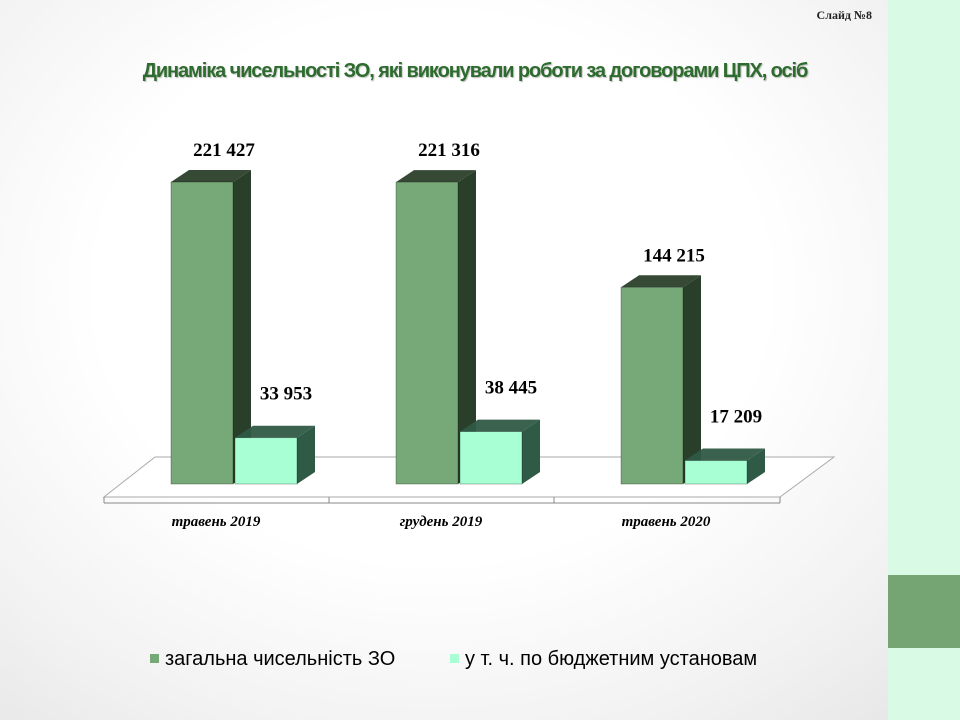  Describe the element at coordinates (306, 454) in the screenshot. I see `bar-series-2-1-side` at that location.